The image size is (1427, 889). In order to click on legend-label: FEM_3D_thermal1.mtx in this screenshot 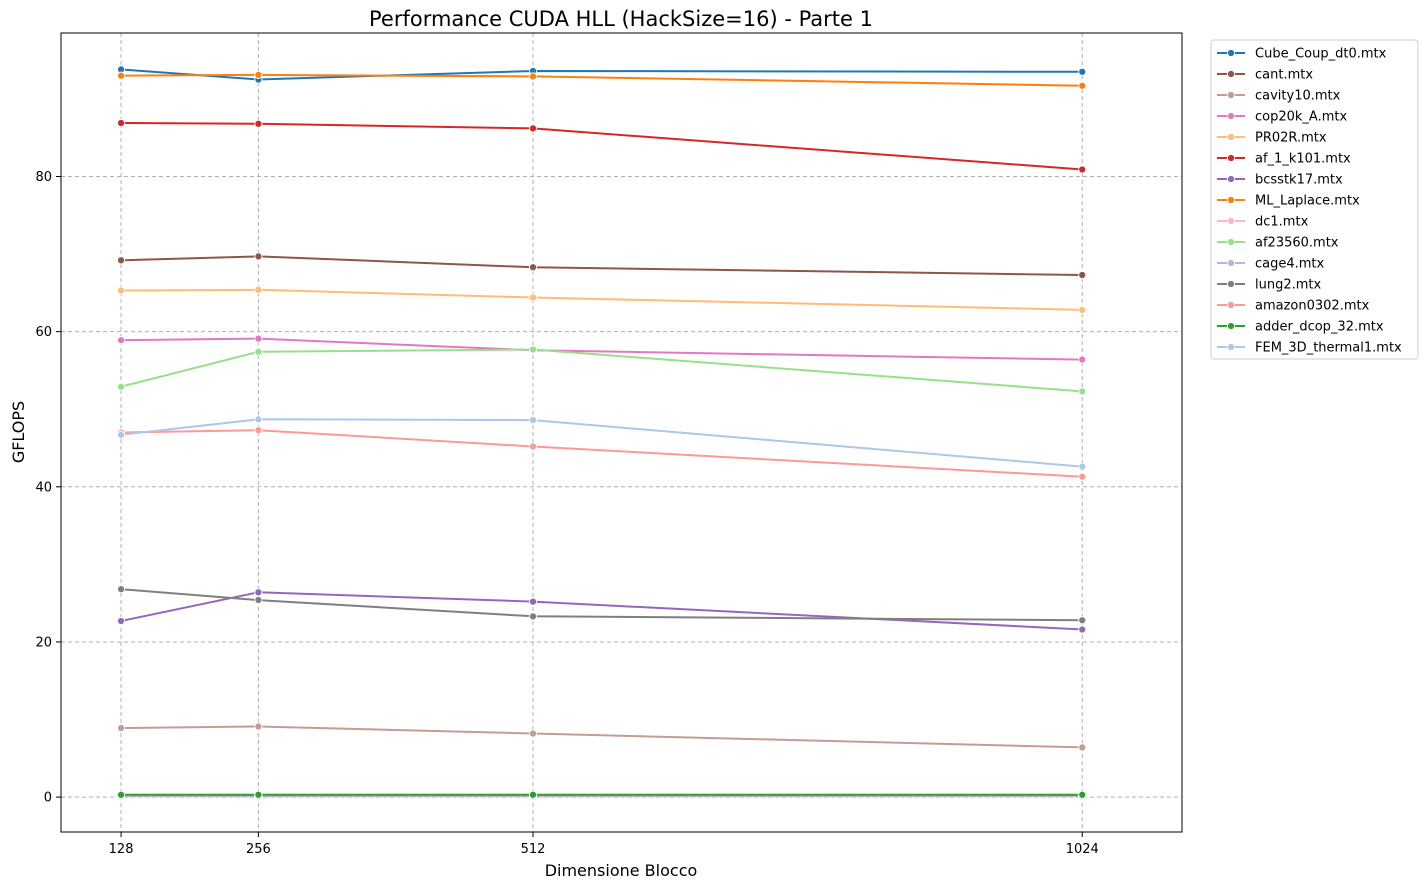, I will do `click(1328, 348)`.